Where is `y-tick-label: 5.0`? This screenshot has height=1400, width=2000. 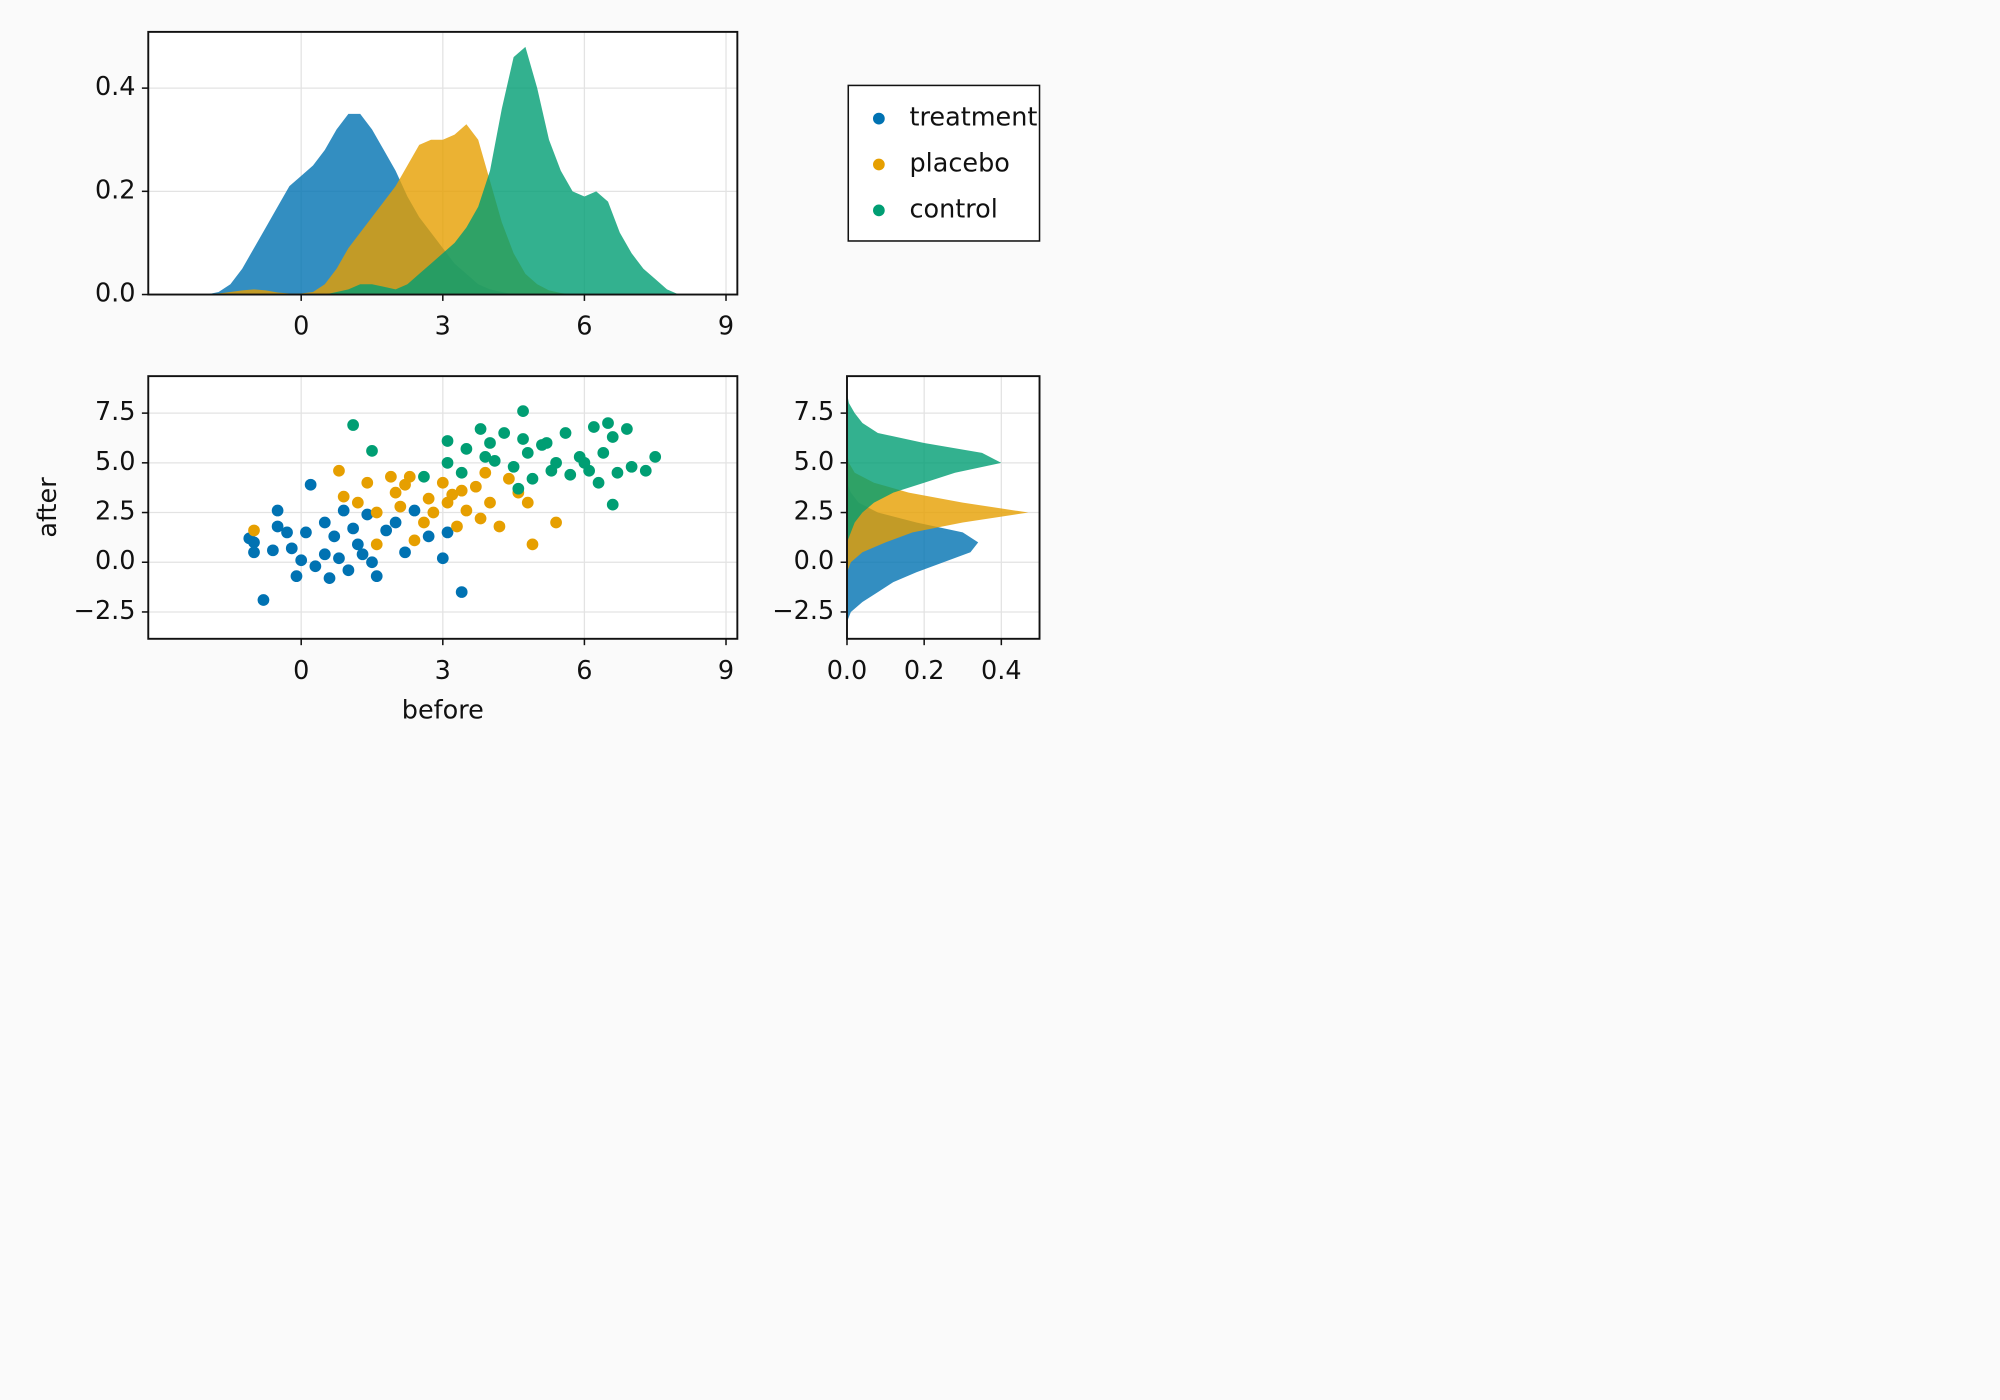
y-tick-label: 5.0 is located at coordinates (814, 462).